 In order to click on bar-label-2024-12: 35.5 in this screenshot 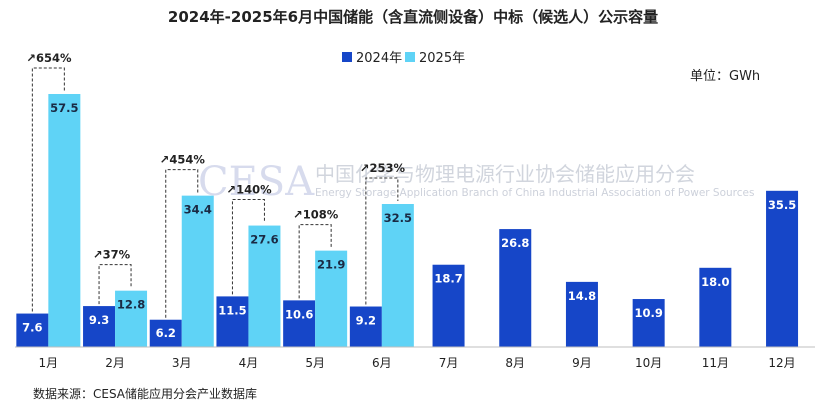, I will do `click(782, 205)`.